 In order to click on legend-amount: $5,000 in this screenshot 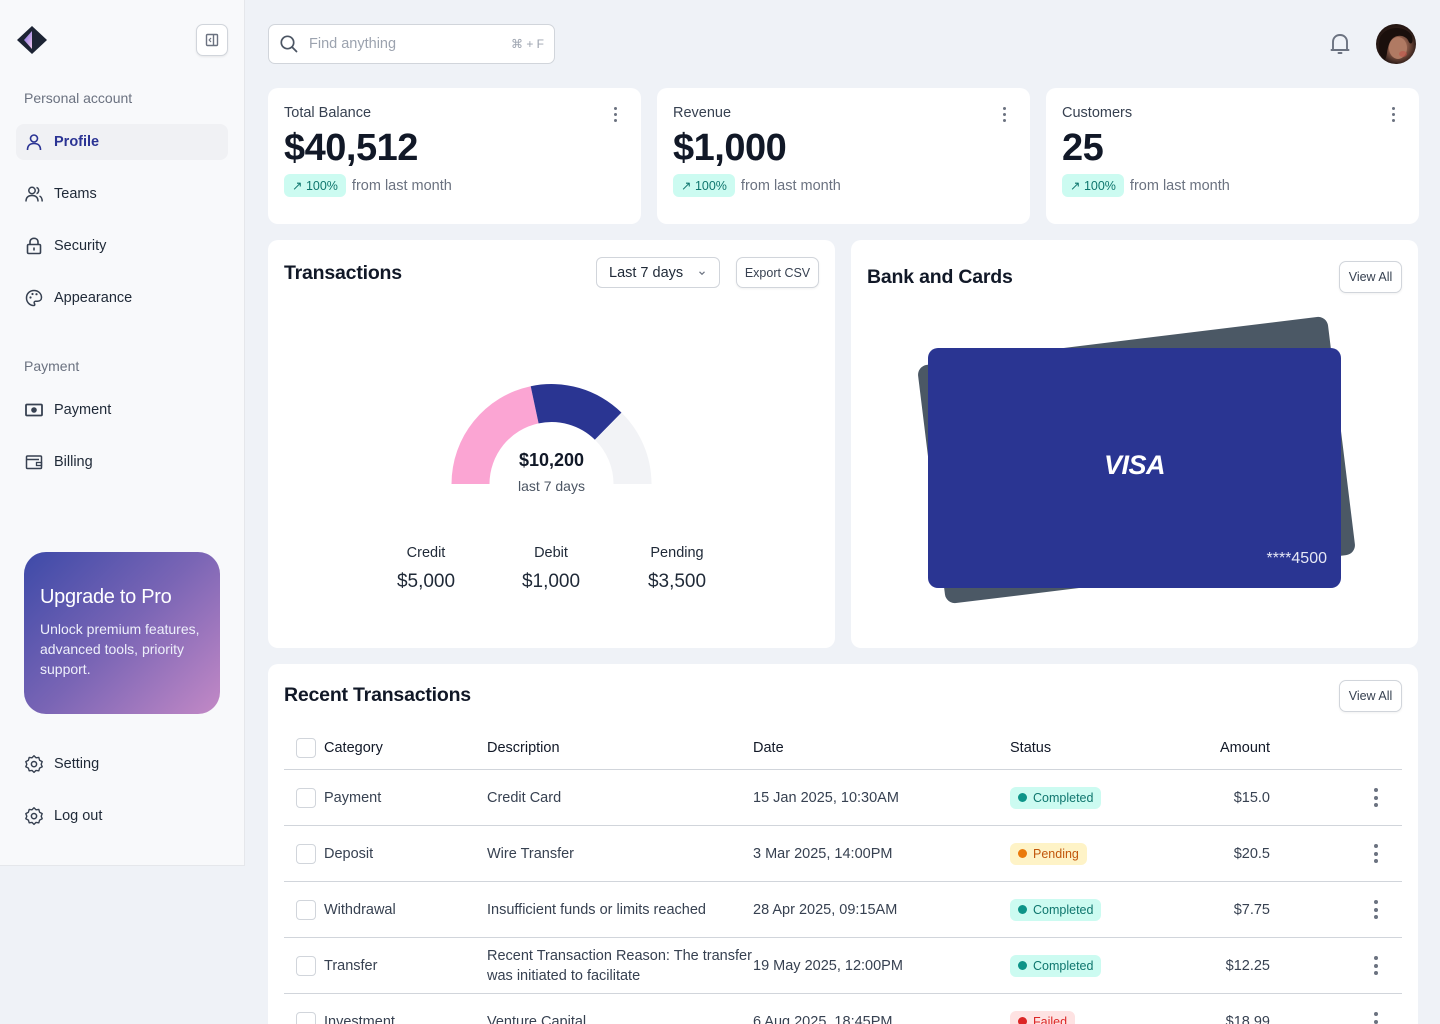, I will do `click(426, 581)`.